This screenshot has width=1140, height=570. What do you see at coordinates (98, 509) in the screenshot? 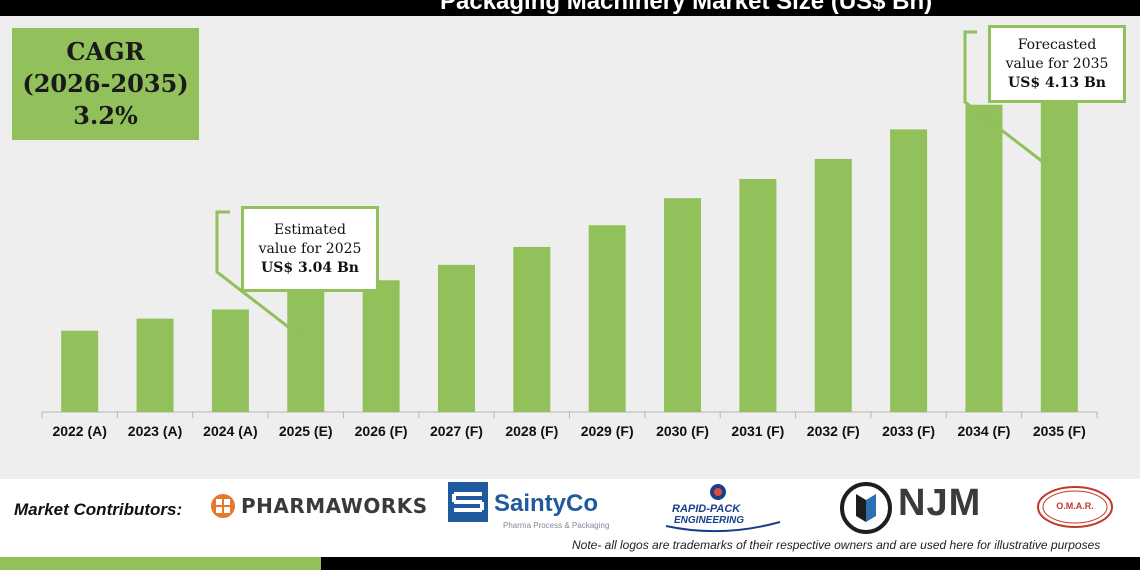
I see `contributors-label: Market Contributors:` at bounding box center [98, 509].